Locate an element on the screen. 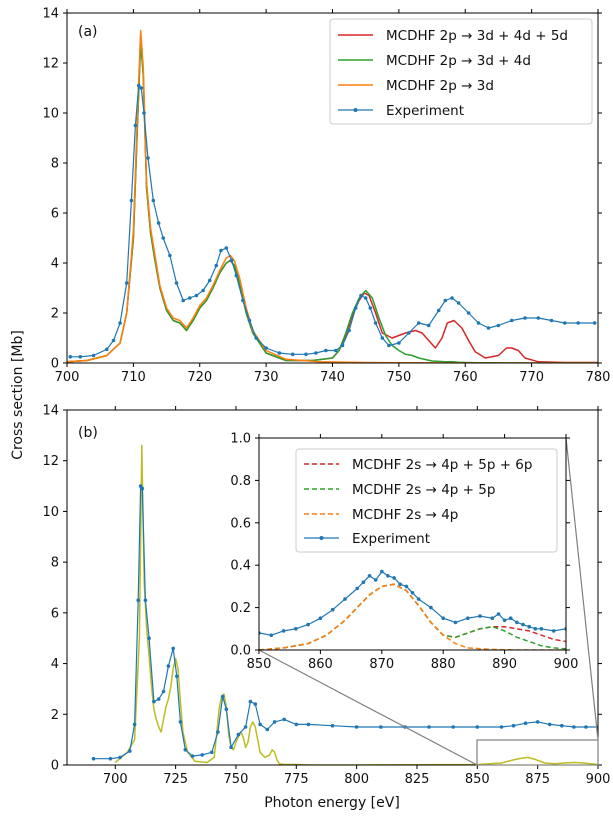 The height and width of the screenshot is (818, 613). inset-series is located at coordinates (412, 609).